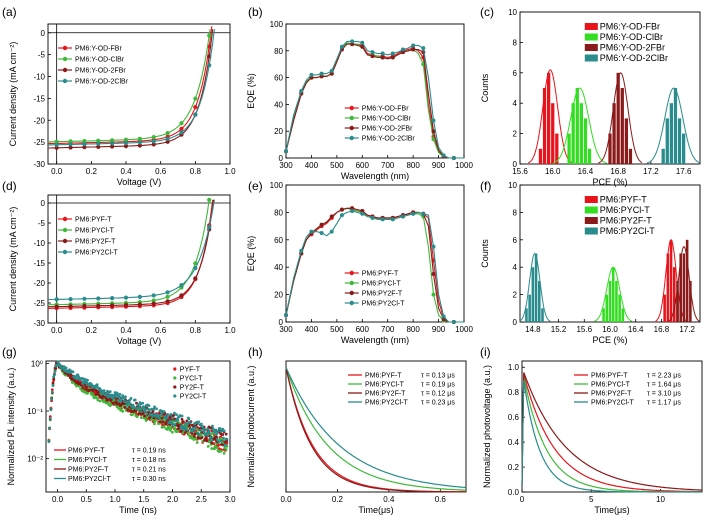 The width and height of the screenshot is (712, 529). Describe the element at coordinates (609, 340) in the screenshot. I see `x-axis-label: PCE (%)` at that location.